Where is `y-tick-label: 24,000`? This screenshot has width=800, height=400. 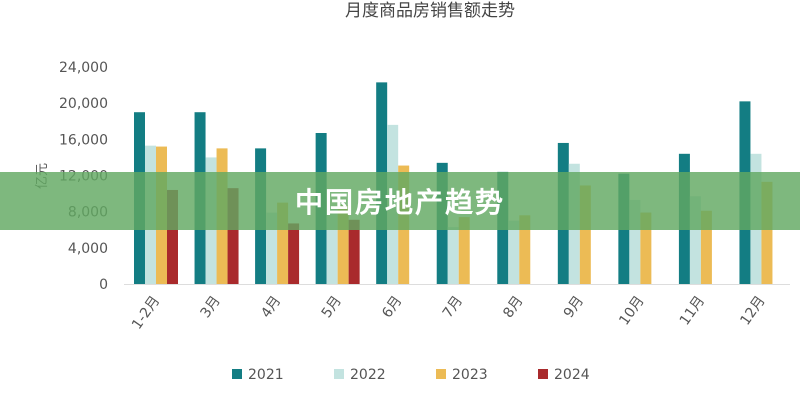
y-tick-label: 24,000 is located at coordinates (83, 68).